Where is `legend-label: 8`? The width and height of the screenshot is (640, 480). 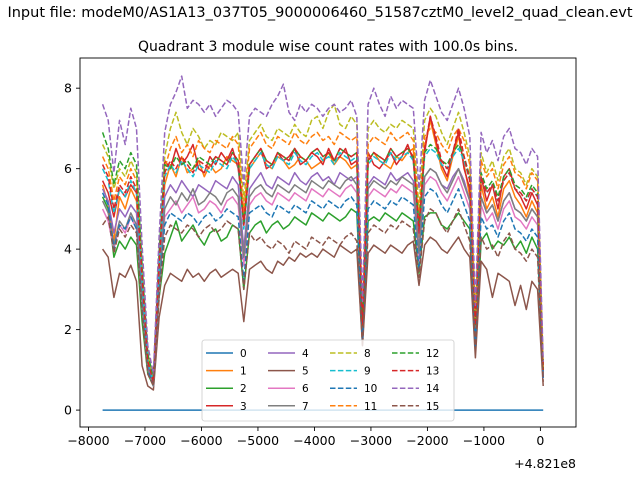 legend-label: 8 is located at coordinates (367, 354).